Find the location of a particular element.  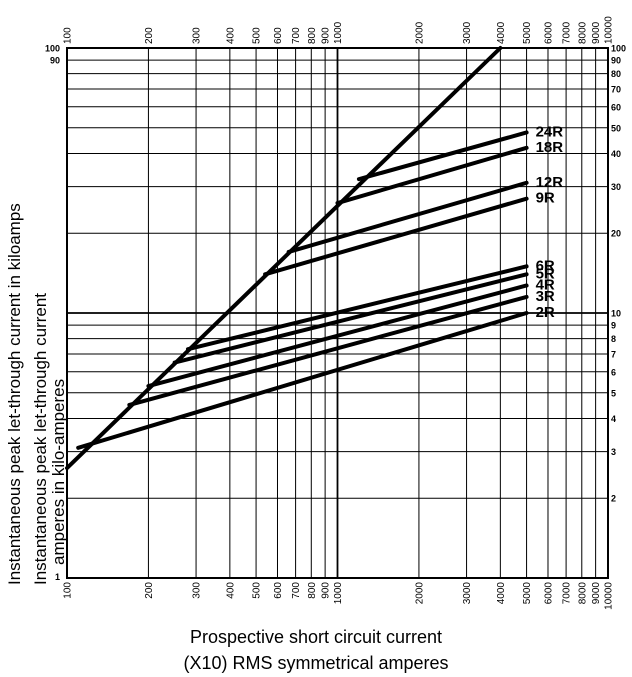

x-tick-label-top: 200 is located at coordinates (149, 35).